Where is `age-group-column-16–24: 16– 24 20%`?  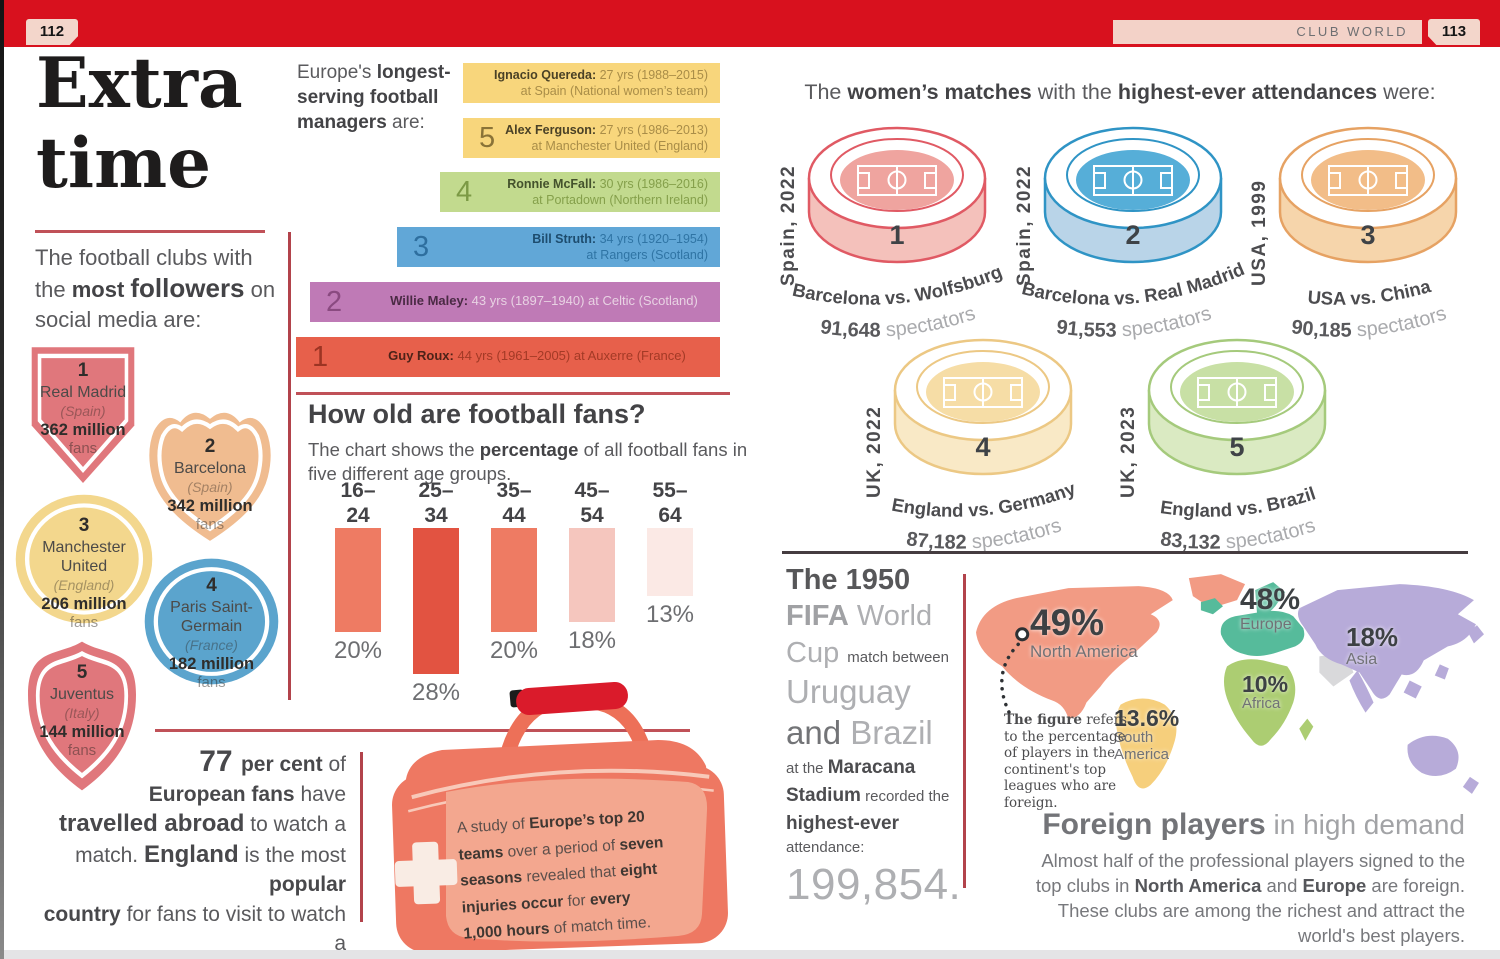 age-group-column-16–24: 16– 24 20% is located at coordinates (358, 592).